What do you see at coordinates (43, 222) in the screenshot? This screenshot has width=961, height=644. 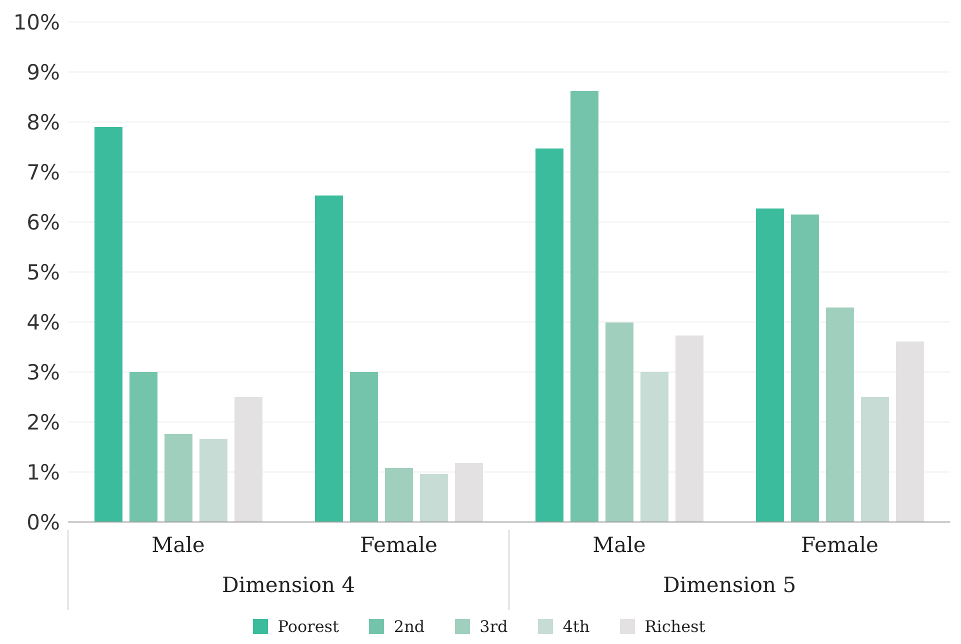 I see `y-tick-label: 6%` at bounding box center [43, 222].